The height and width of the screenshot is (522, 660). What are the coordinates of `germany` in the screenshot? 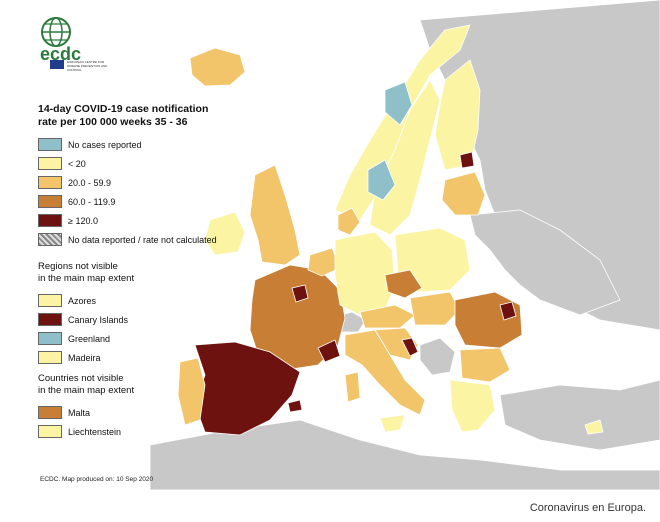 It's located at (365, 273).